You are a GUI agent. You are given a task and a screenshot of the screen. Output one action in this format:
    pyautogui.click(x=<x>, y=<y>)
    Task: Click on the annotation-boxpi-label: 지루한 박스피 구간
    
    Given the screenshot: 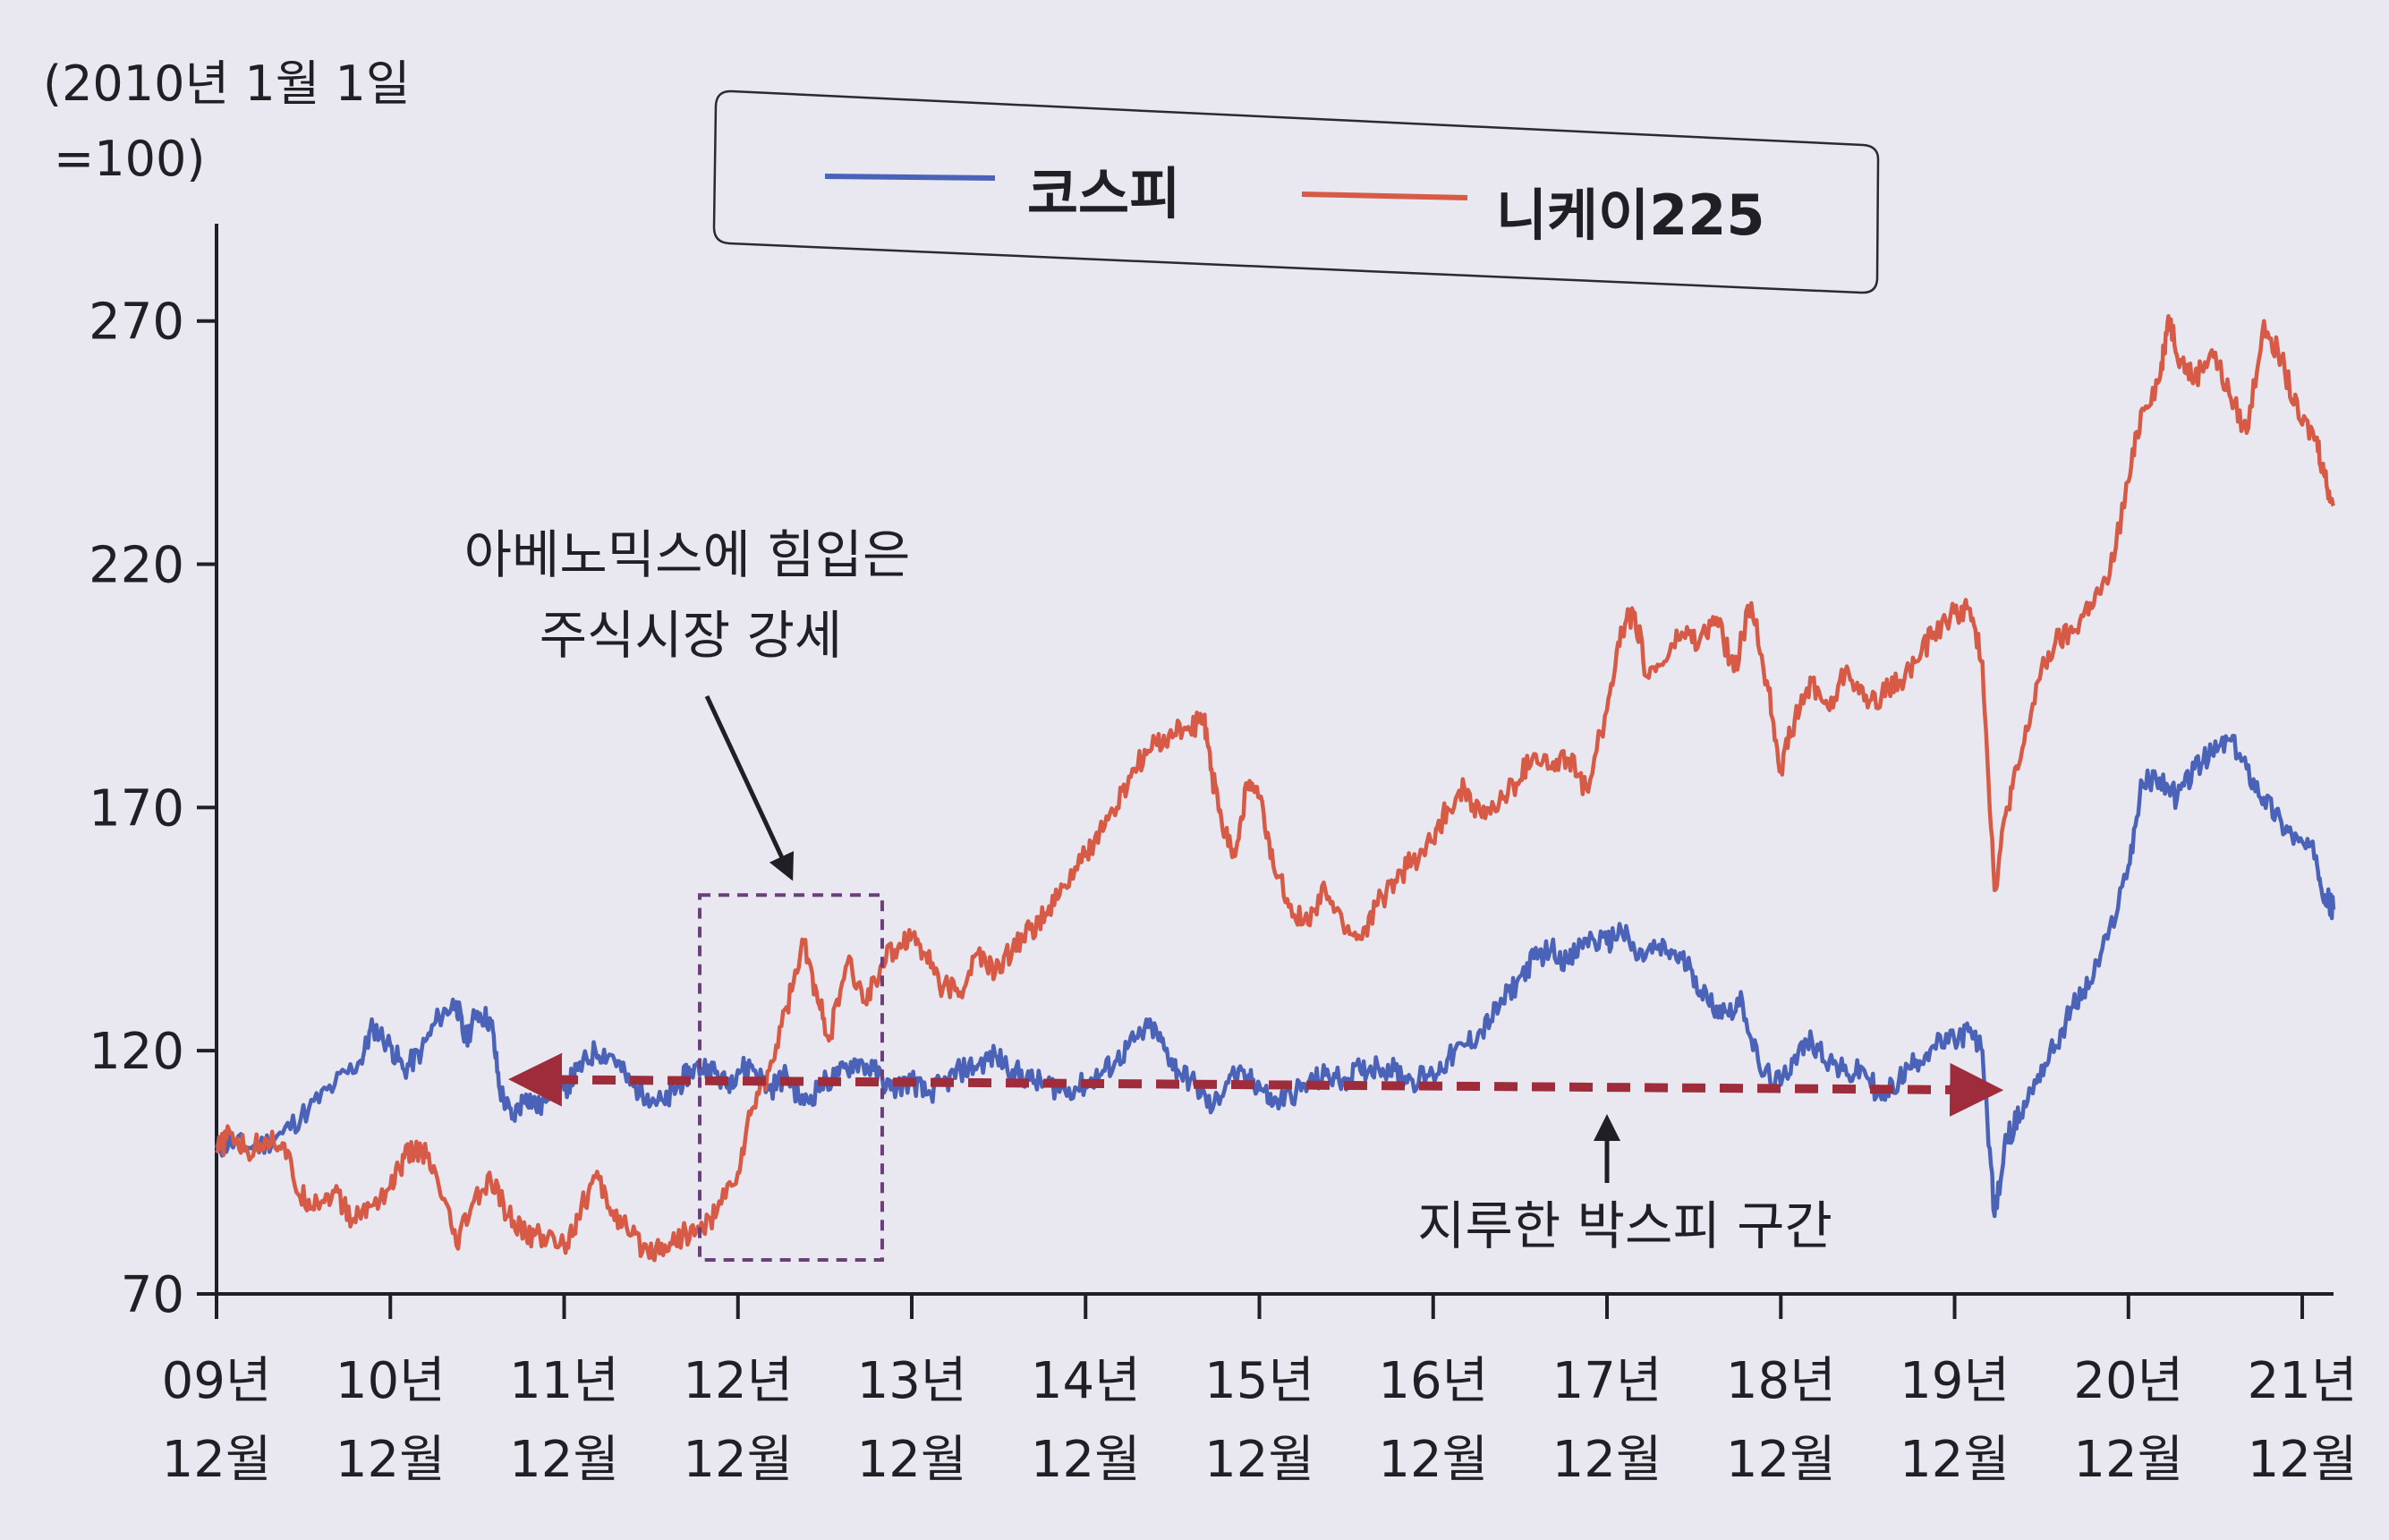 What is the action you would take?
    pyautogui.click(x=1624, y=1226)
    